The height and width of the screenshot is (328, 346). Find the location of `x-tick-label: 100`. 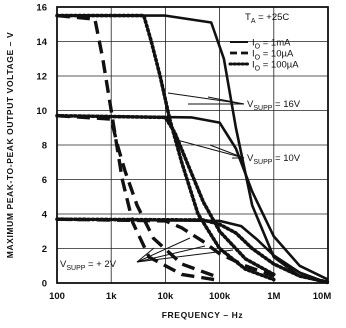

x-tick-label: 100 is located at coordinates (57, 296).